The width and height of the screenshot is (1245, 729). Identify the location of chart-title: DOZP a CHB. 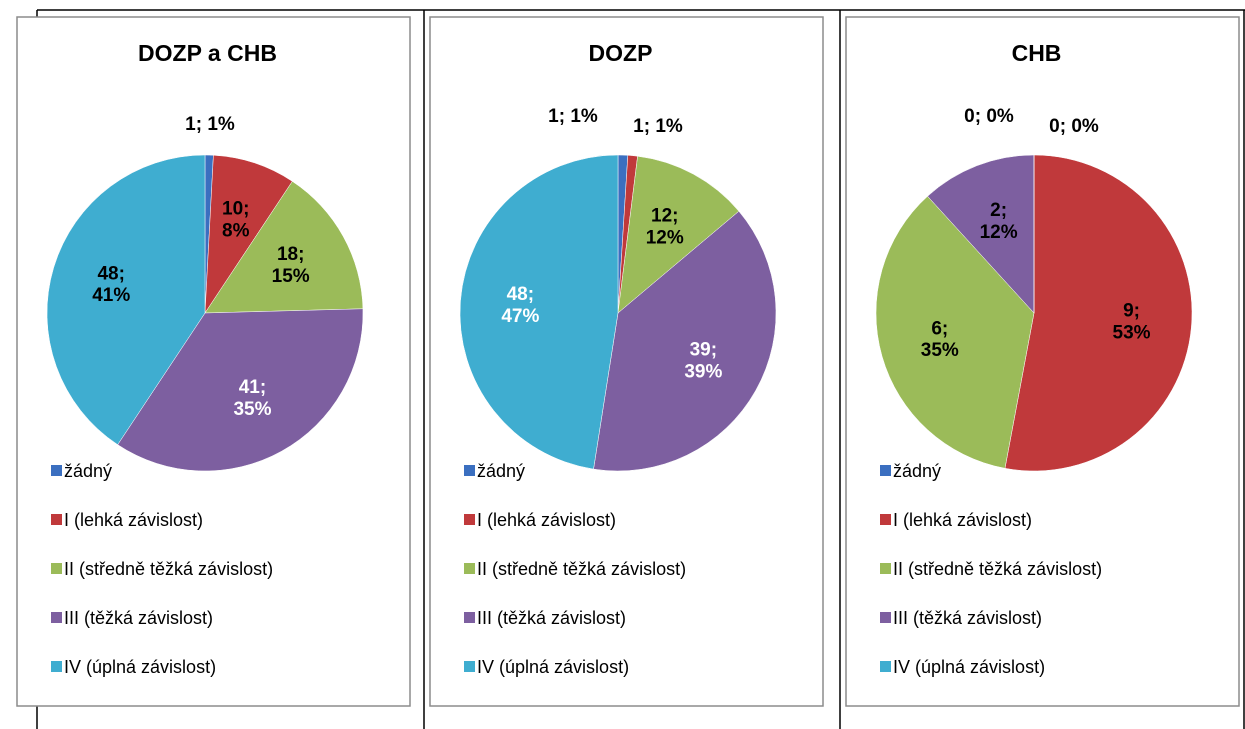
(207, 53).